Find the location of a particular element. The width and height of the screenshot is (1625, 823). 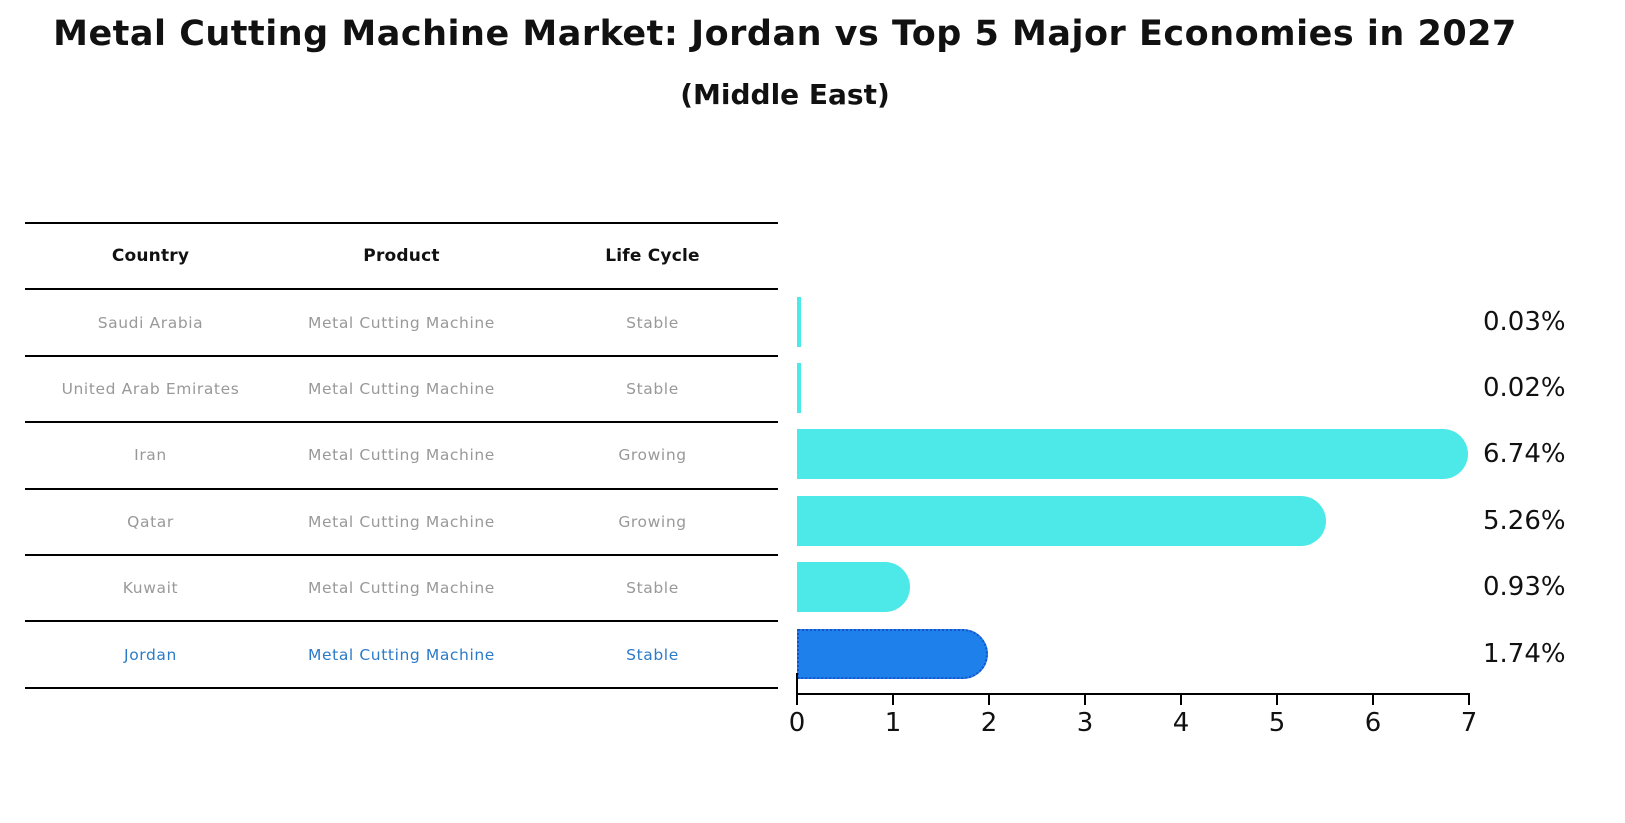

value-label: 0.03% is located at coordinates (1524, 321).